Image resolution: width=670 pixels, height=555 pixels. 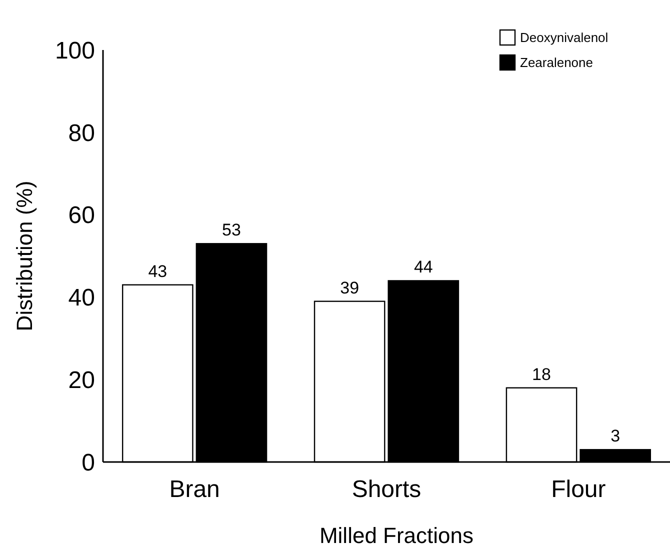 I want to click on y-tick-label: 60, so click(x=81, y=216).